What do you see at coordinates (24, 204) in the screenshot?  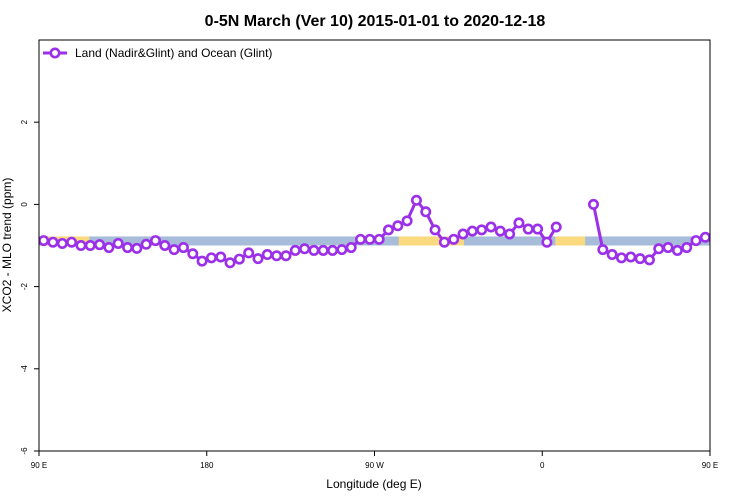 I see `y-tick-label: 0` at bounding box center [24, 204].